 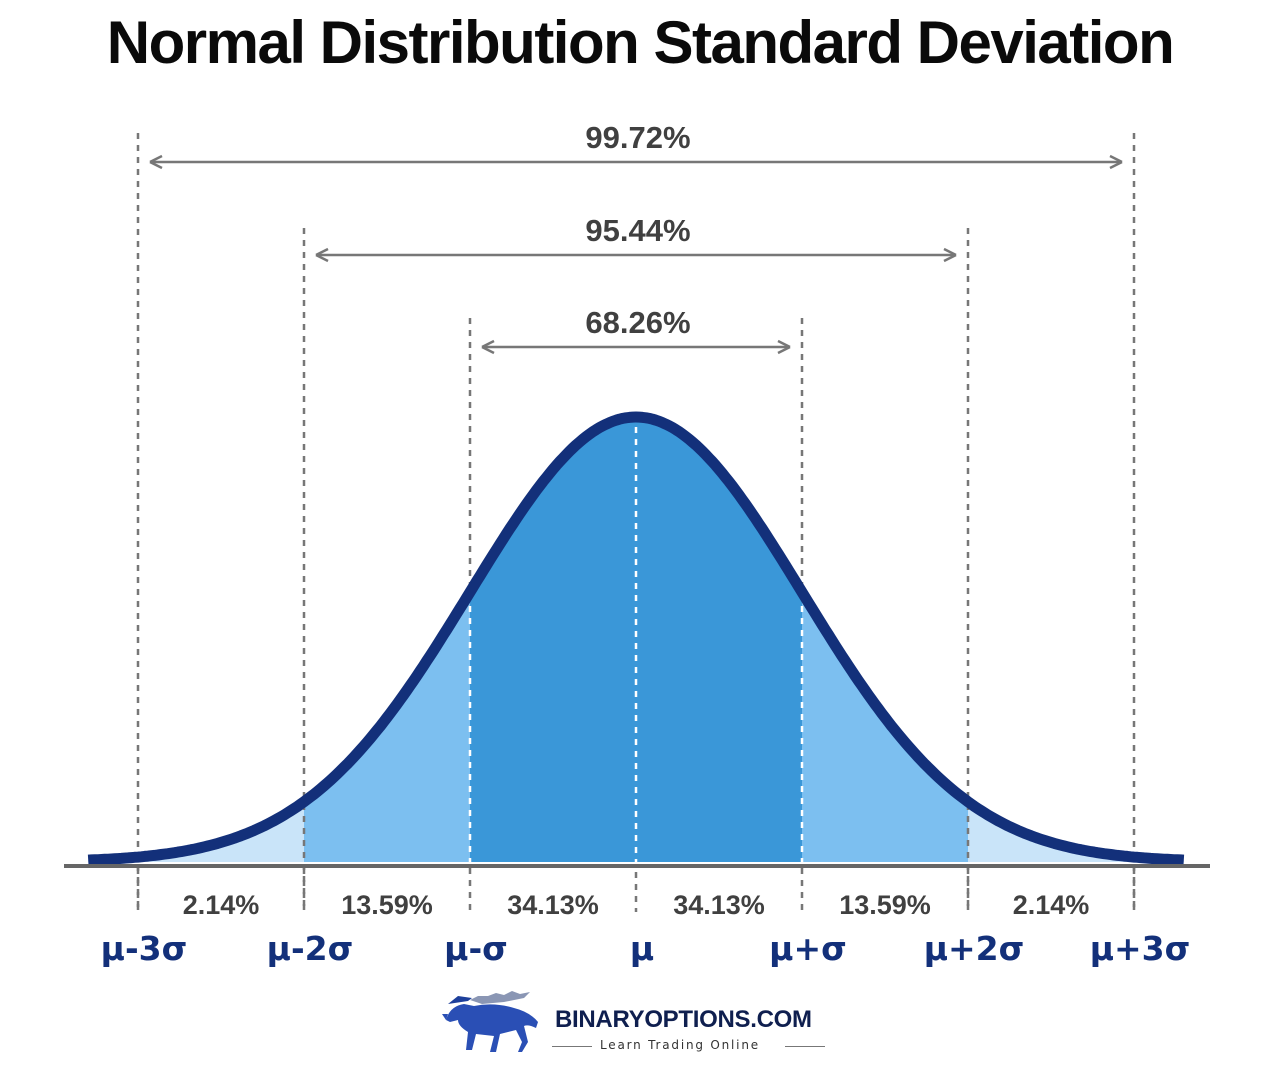 What do you see at coordinates (719, 905) in the screenshot?
I see `segment-label-3: 34.13%` at bounding box center [719, 905].